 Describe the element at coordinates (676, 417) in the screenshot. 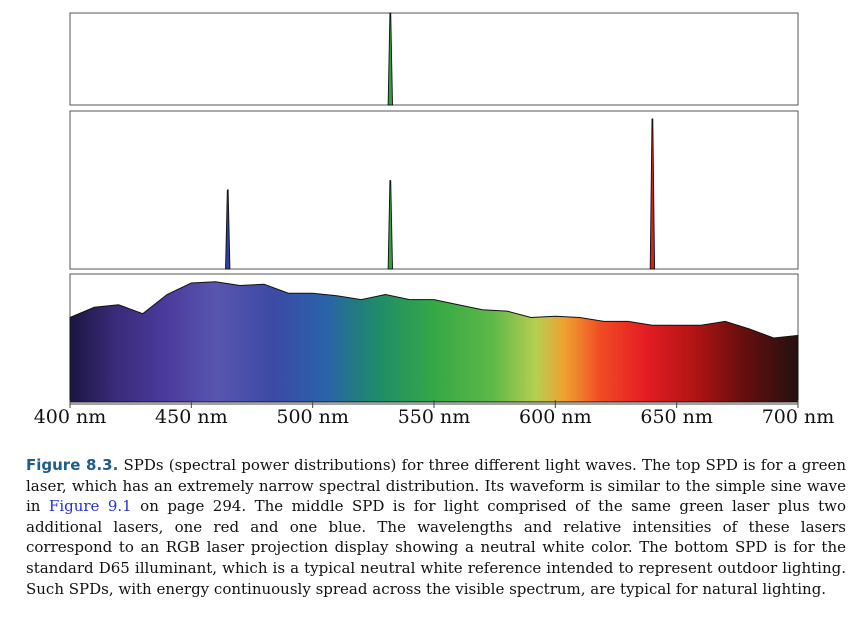

I see `x-tick-label: 650 nm` at that location.